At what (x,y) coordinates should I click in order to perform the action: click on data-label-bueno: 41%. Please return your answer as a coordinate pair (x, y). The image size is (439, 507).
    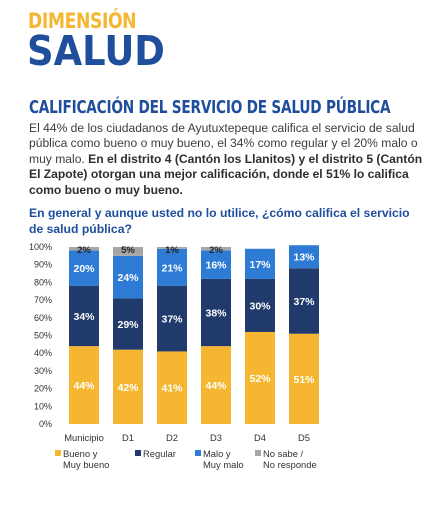
    Looking at the image, I should click on (172, 389).